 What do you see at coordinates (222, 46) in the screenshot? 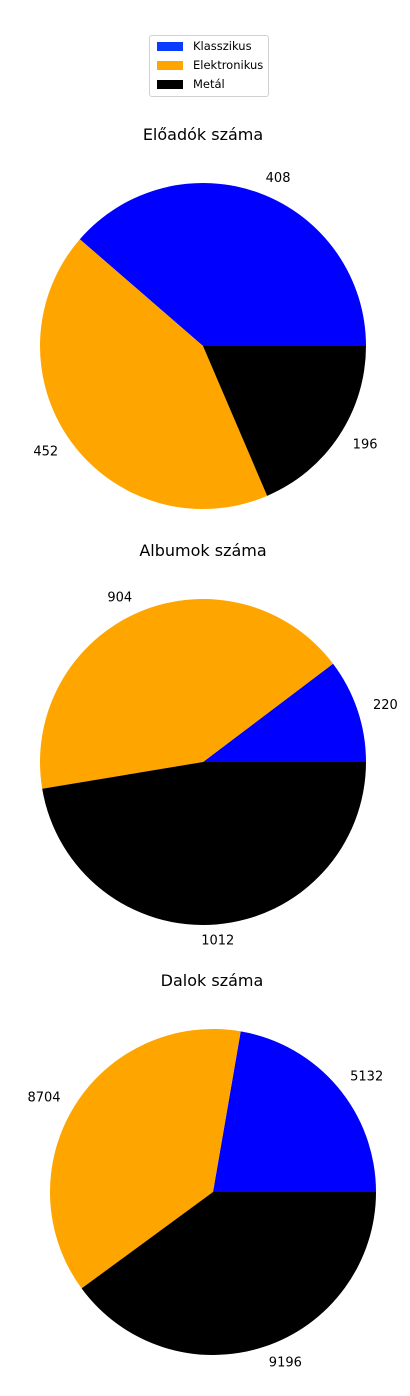
I see `legend-label: Klasszikus` at bounding box center [222, 46].